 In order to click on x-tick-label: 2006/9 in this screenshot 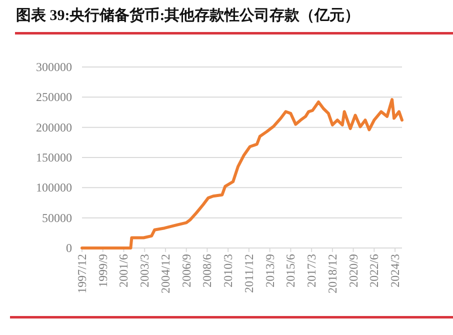, I will do `click(186, 271)`.